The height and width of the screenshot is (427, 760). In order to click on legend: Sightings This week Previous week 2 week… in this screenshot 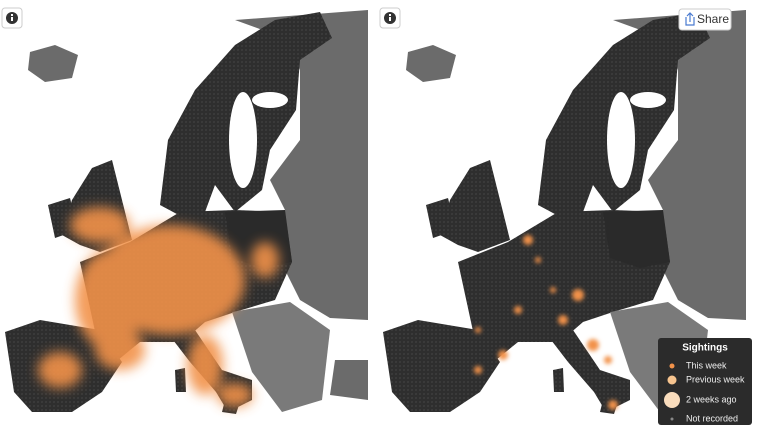, I will do `click(705, 381)`.